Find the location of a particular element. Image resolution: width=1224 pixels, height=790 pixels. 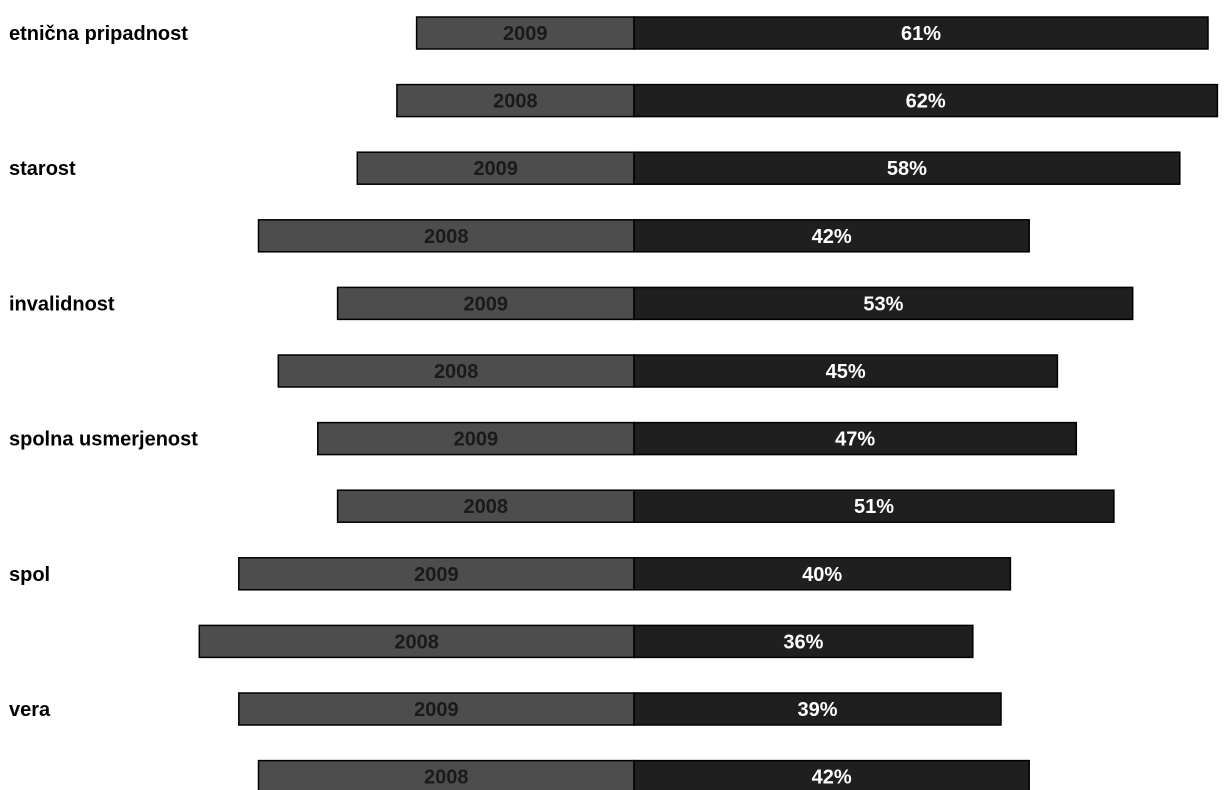

value-label: 61% is located at coordinates (921, 34).